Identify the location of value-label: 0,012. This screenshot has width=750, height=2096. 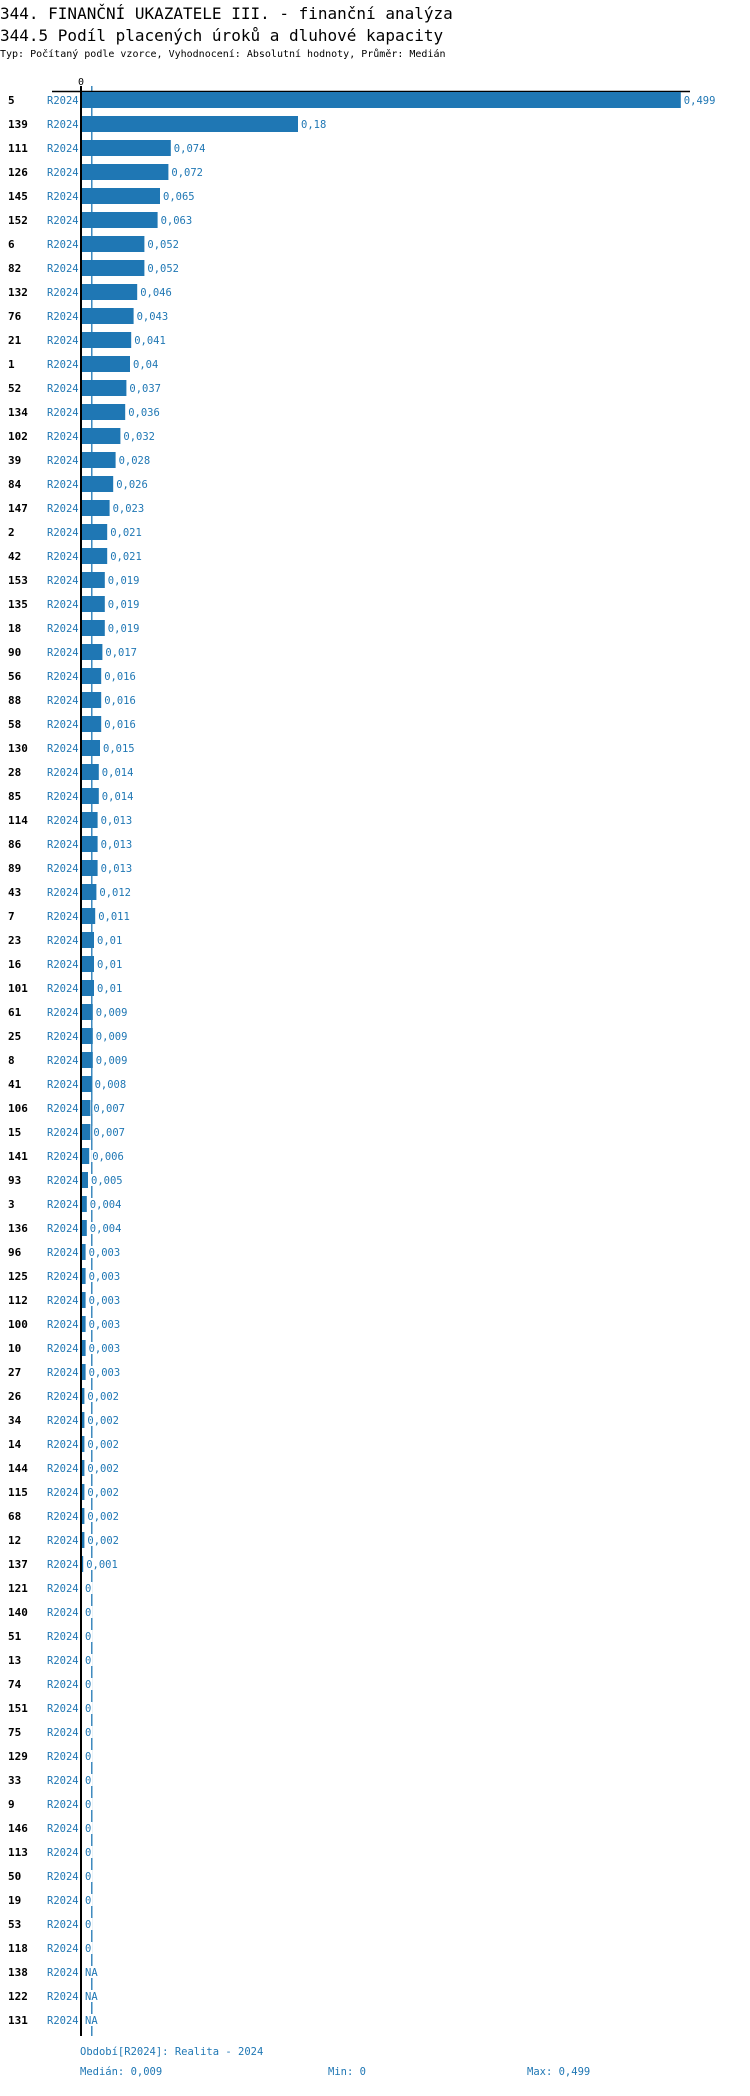
(115, 893).